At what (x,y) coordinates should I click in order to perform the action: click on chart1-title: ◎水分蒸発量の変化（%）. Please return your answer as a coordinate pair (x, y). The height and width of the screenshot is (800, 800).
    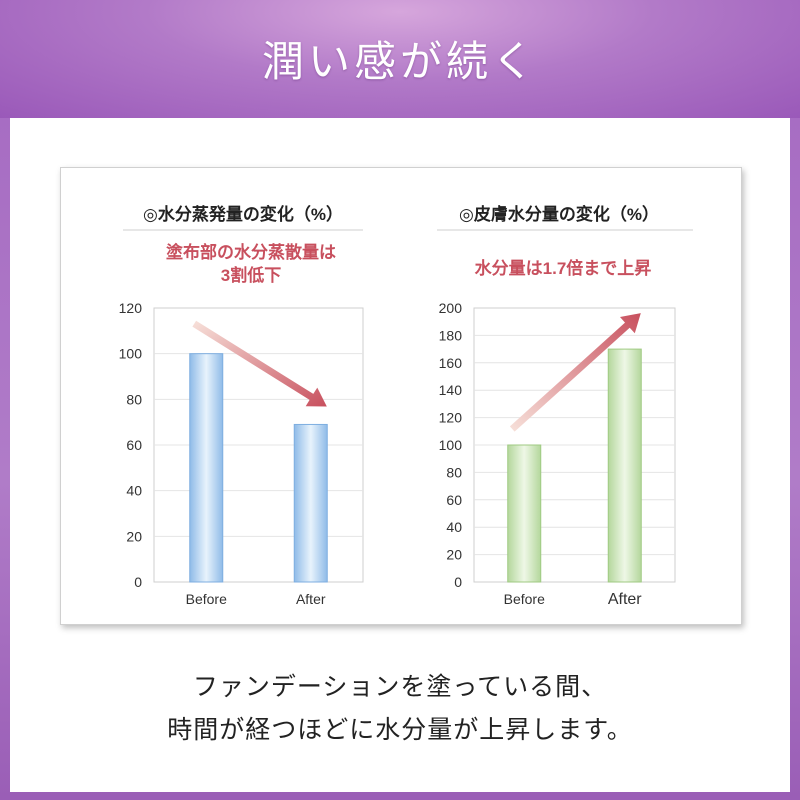
    Looking at the image, I should click on (243, 214).